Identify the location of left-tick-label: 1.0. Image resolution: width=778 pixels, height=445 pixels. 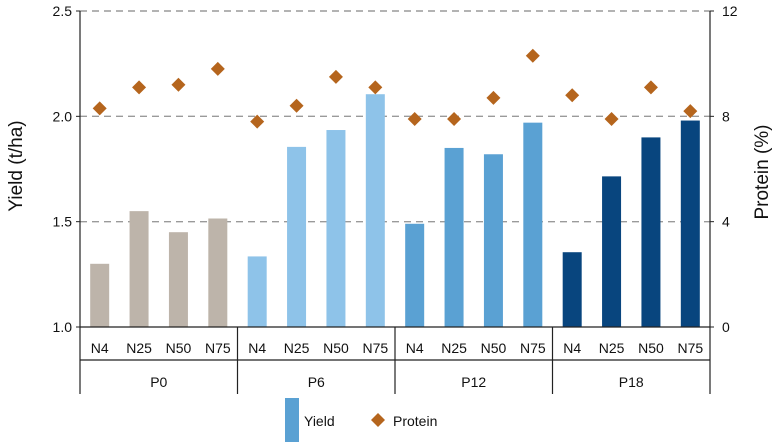
(63, 327).